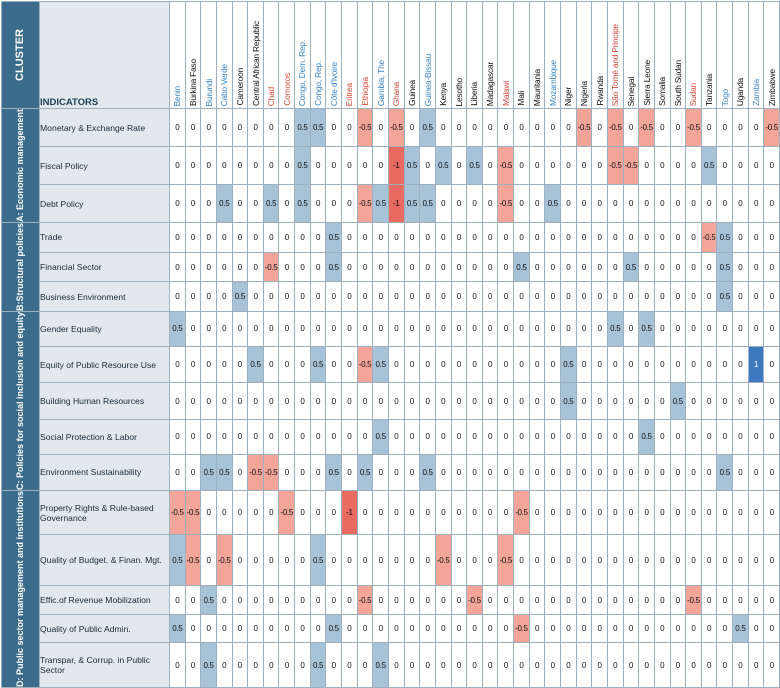 Image resolution: width=780 pixels, height=688 pixels. Describe the element at coordinates (396, 93) in the screenshot. I see `country-label: Ghana` at that location.